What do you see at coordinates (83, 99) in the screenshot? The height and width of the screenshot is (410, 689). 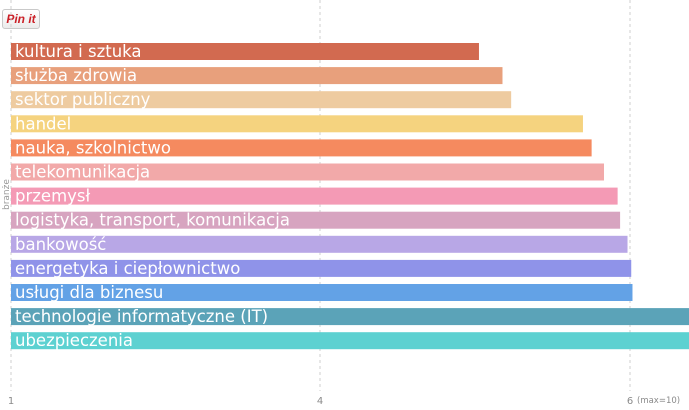 I see `bar-label: sektor publiczny` at bounding box center [83, 99].